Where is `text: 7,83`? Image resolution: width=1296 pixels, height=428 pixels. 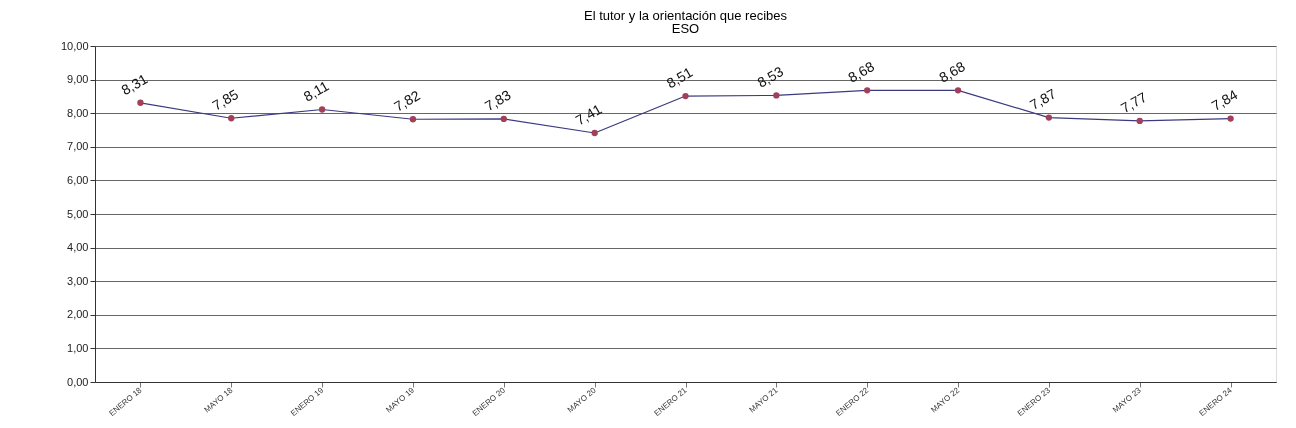 text: 7,83 is located at coordinates (497, 100).